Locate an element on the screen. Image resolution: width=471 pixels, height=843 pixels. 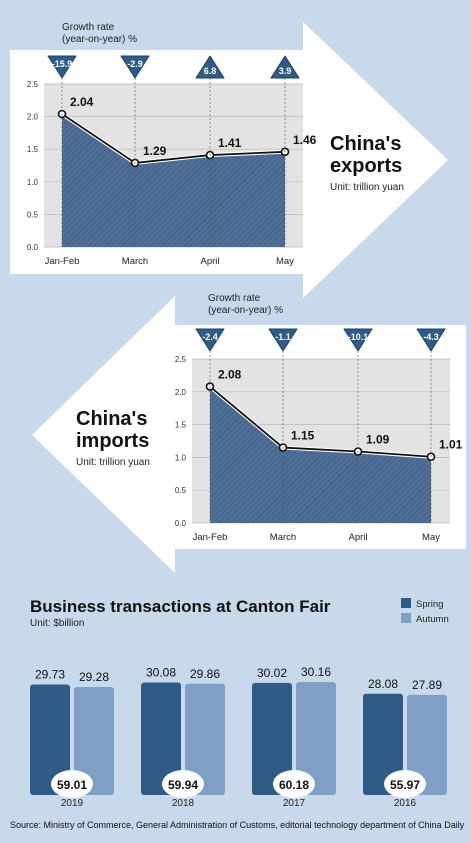
total-label: 59.01 is located at coordinates (72, 785).